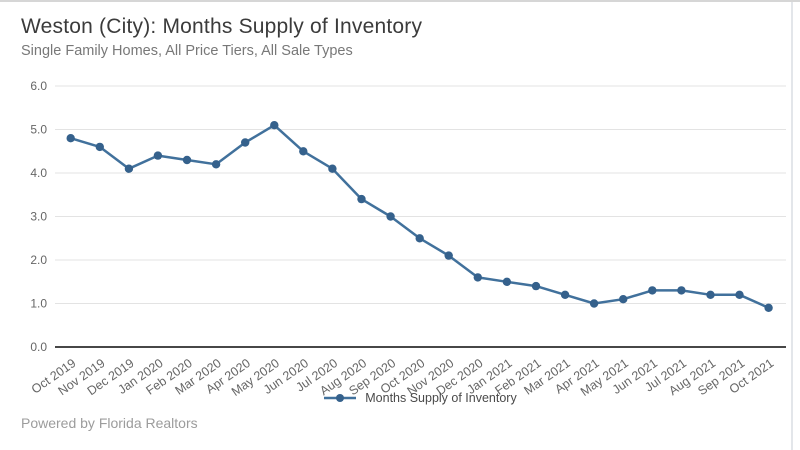 The height and width of the screenshot is (450, 800). I want to click on right-edge-line, so click(792, 226).